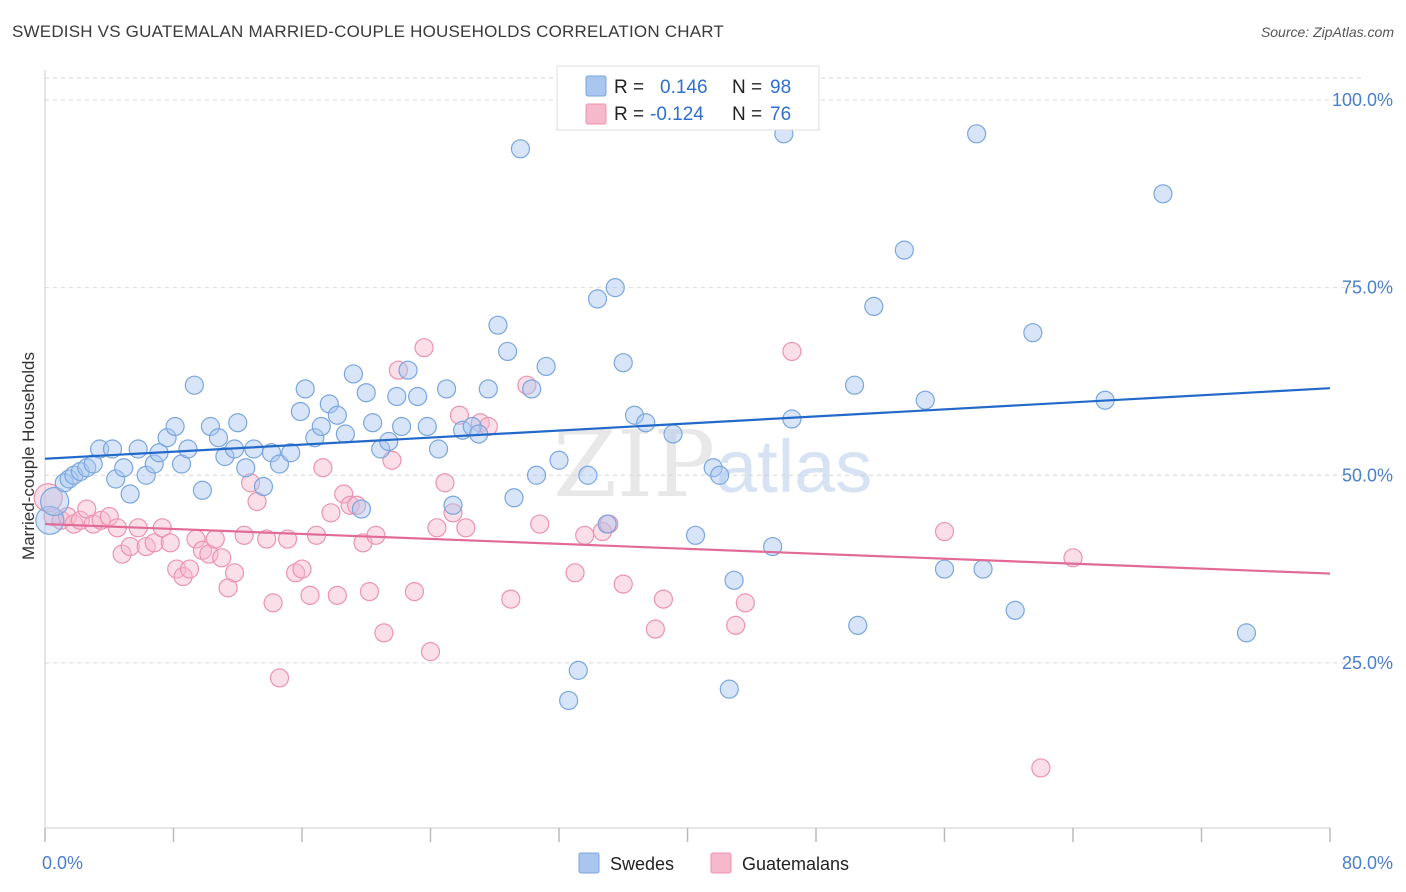  I want to click on legend-n-label-swedes: N =, so click(747, 87).